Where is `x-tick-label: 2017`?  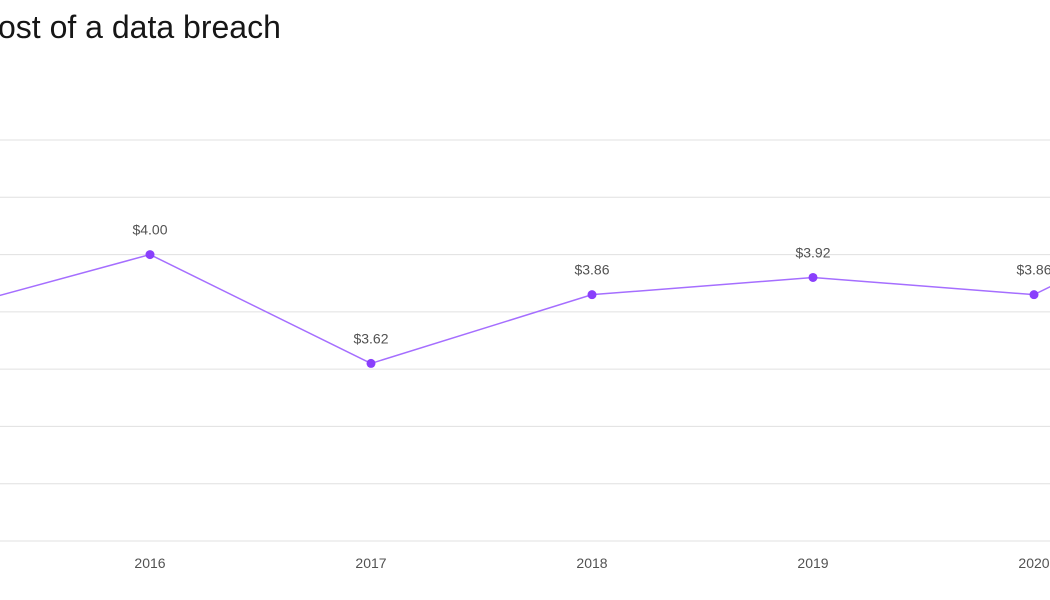 x-tick-label: 2017 is located at coordinates (370, 563).